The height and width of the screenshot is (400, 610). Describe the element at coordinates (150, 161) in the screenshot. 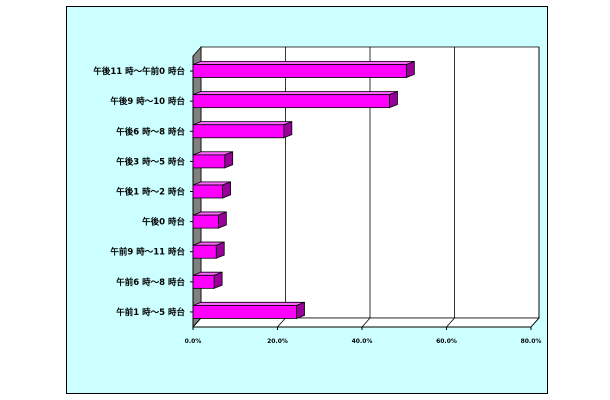

I see `category-label: 午後3 時～5 時台` at that location.